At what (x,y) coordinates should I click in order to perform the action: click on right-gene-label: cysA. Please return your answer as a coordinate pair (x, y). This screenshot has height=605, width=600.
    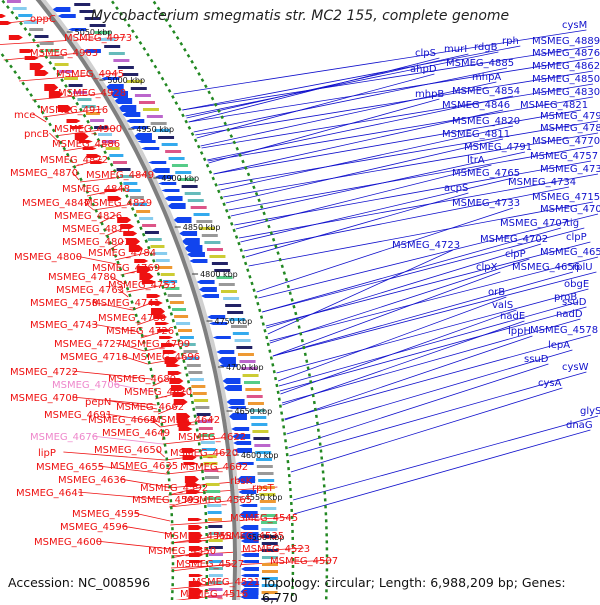
    Looking at the image, I should click on (550, 383).